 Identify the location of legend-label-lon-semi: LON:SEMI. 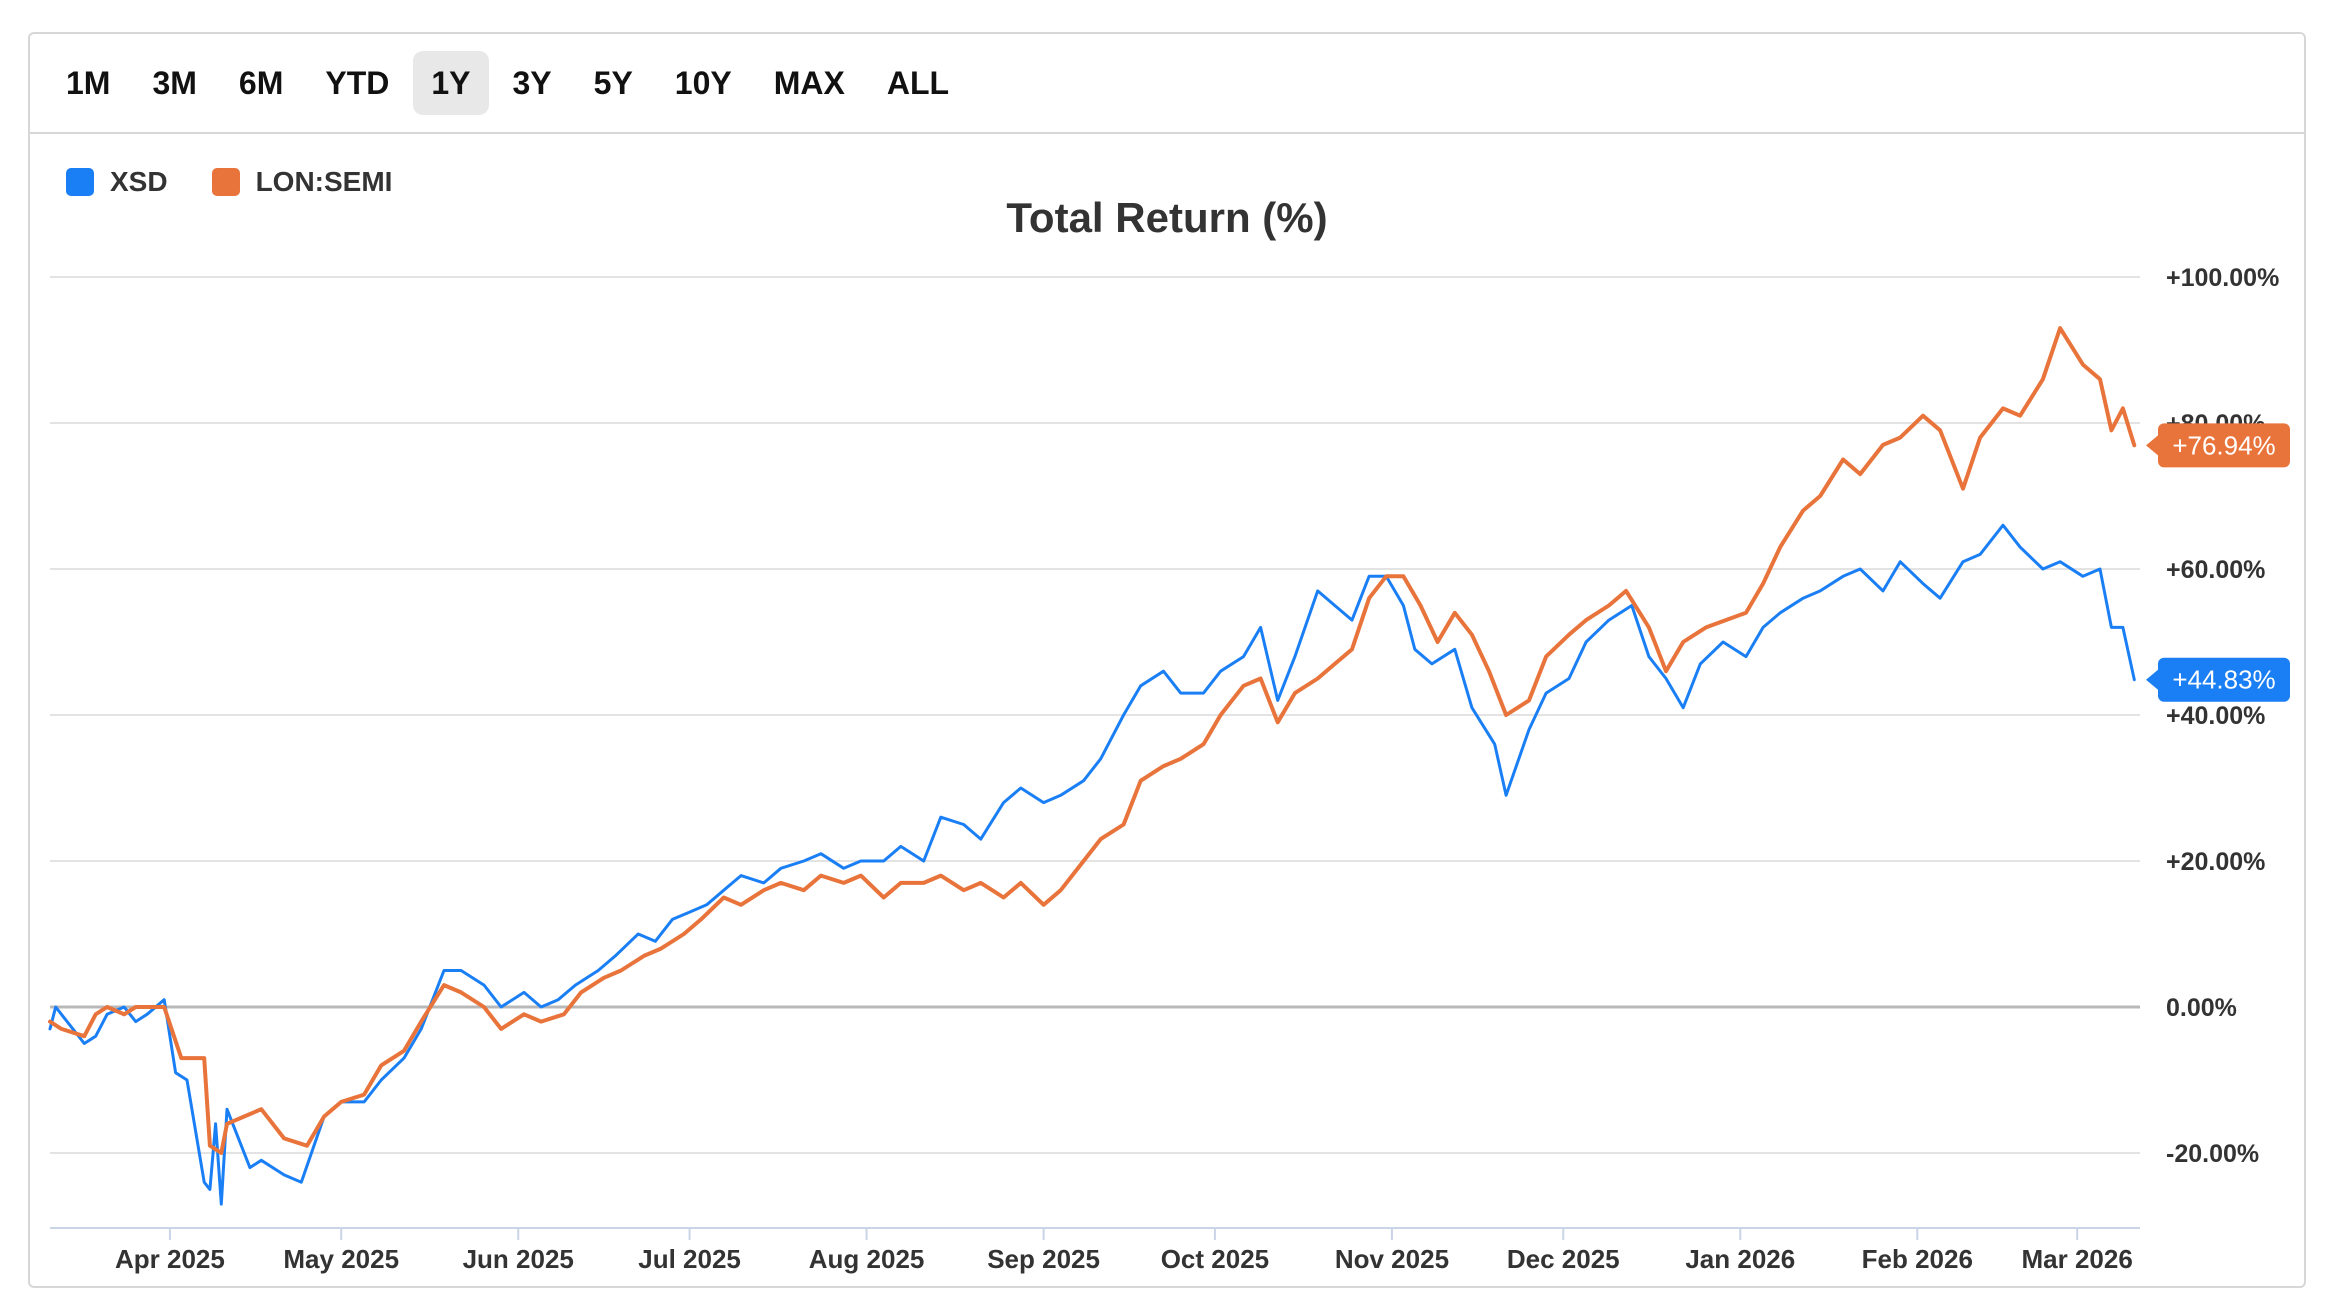
(324, 181).